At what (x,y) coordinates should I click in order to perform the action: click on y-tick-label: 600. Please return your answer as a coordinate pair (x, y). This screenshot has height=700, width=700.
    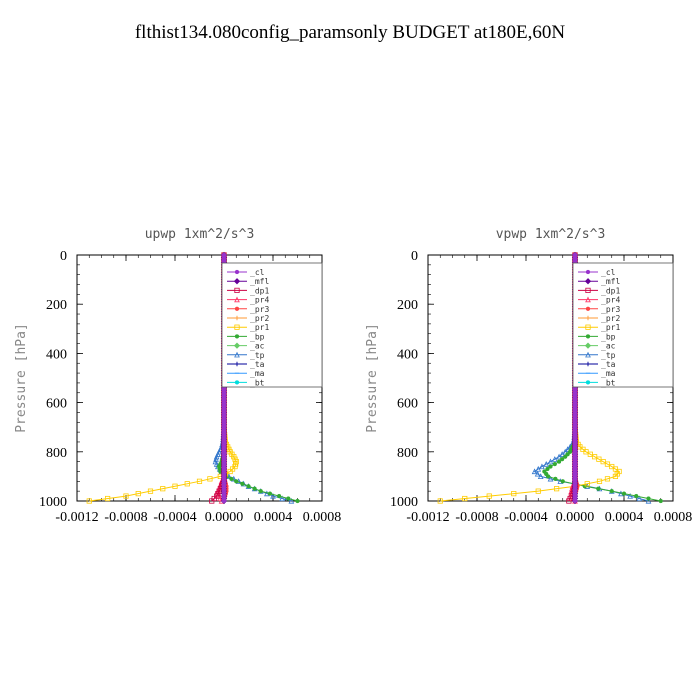
    Looking at the image, I should click on (56, 404).